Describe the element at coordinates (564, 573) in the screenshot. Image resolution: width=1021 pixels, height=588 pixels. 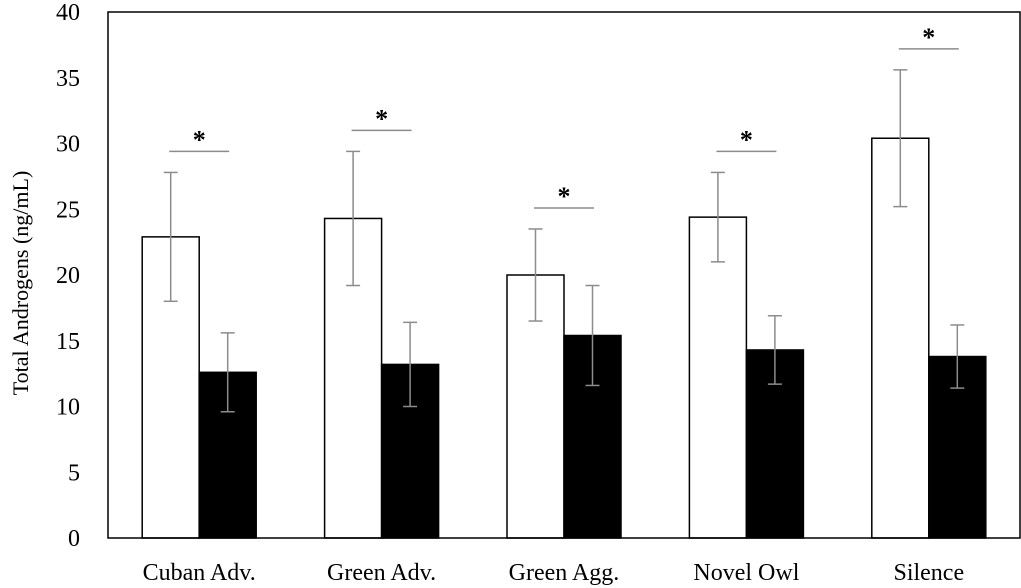
I see `x-tick-label: Green Agg.` at that location.